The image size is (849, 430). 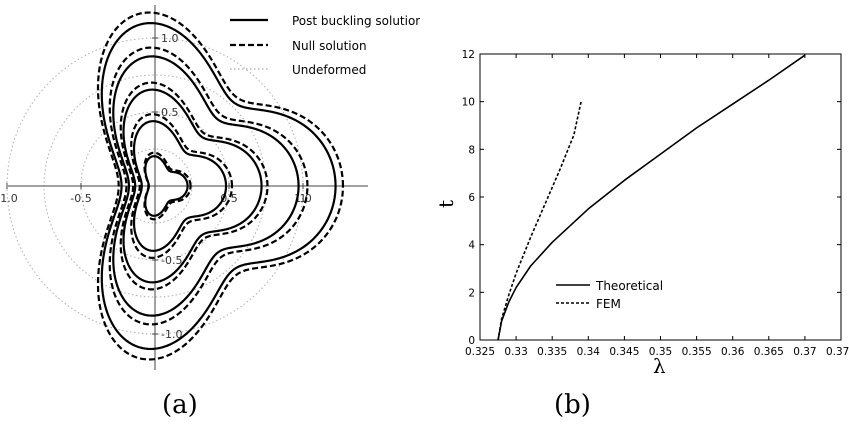 What do you see at coordinates (624, 352) in the screenshot?
I see `b-x-tick-label-4: 0.345` at bounding box center [624, 352].